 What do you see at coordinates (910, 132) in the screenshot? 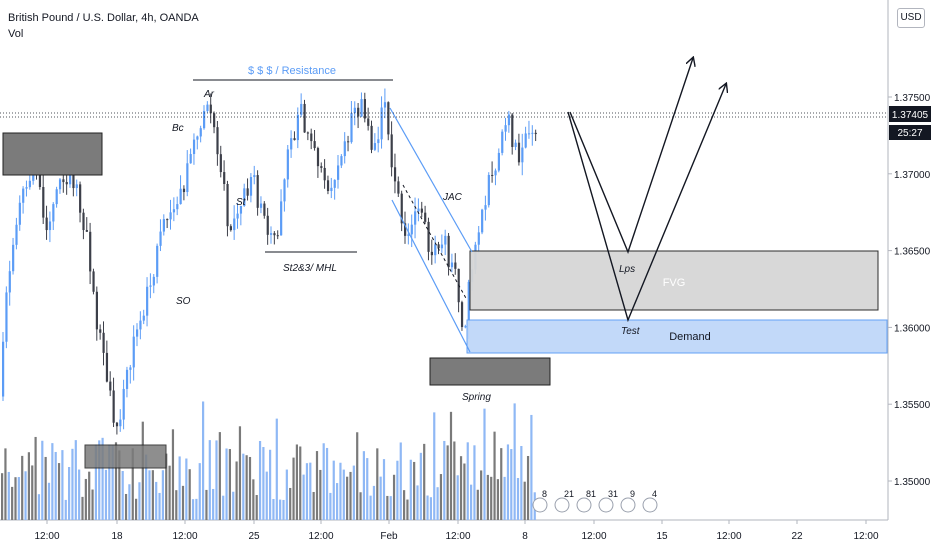
I see `countdown-tag` at bounding box center [910, 132].